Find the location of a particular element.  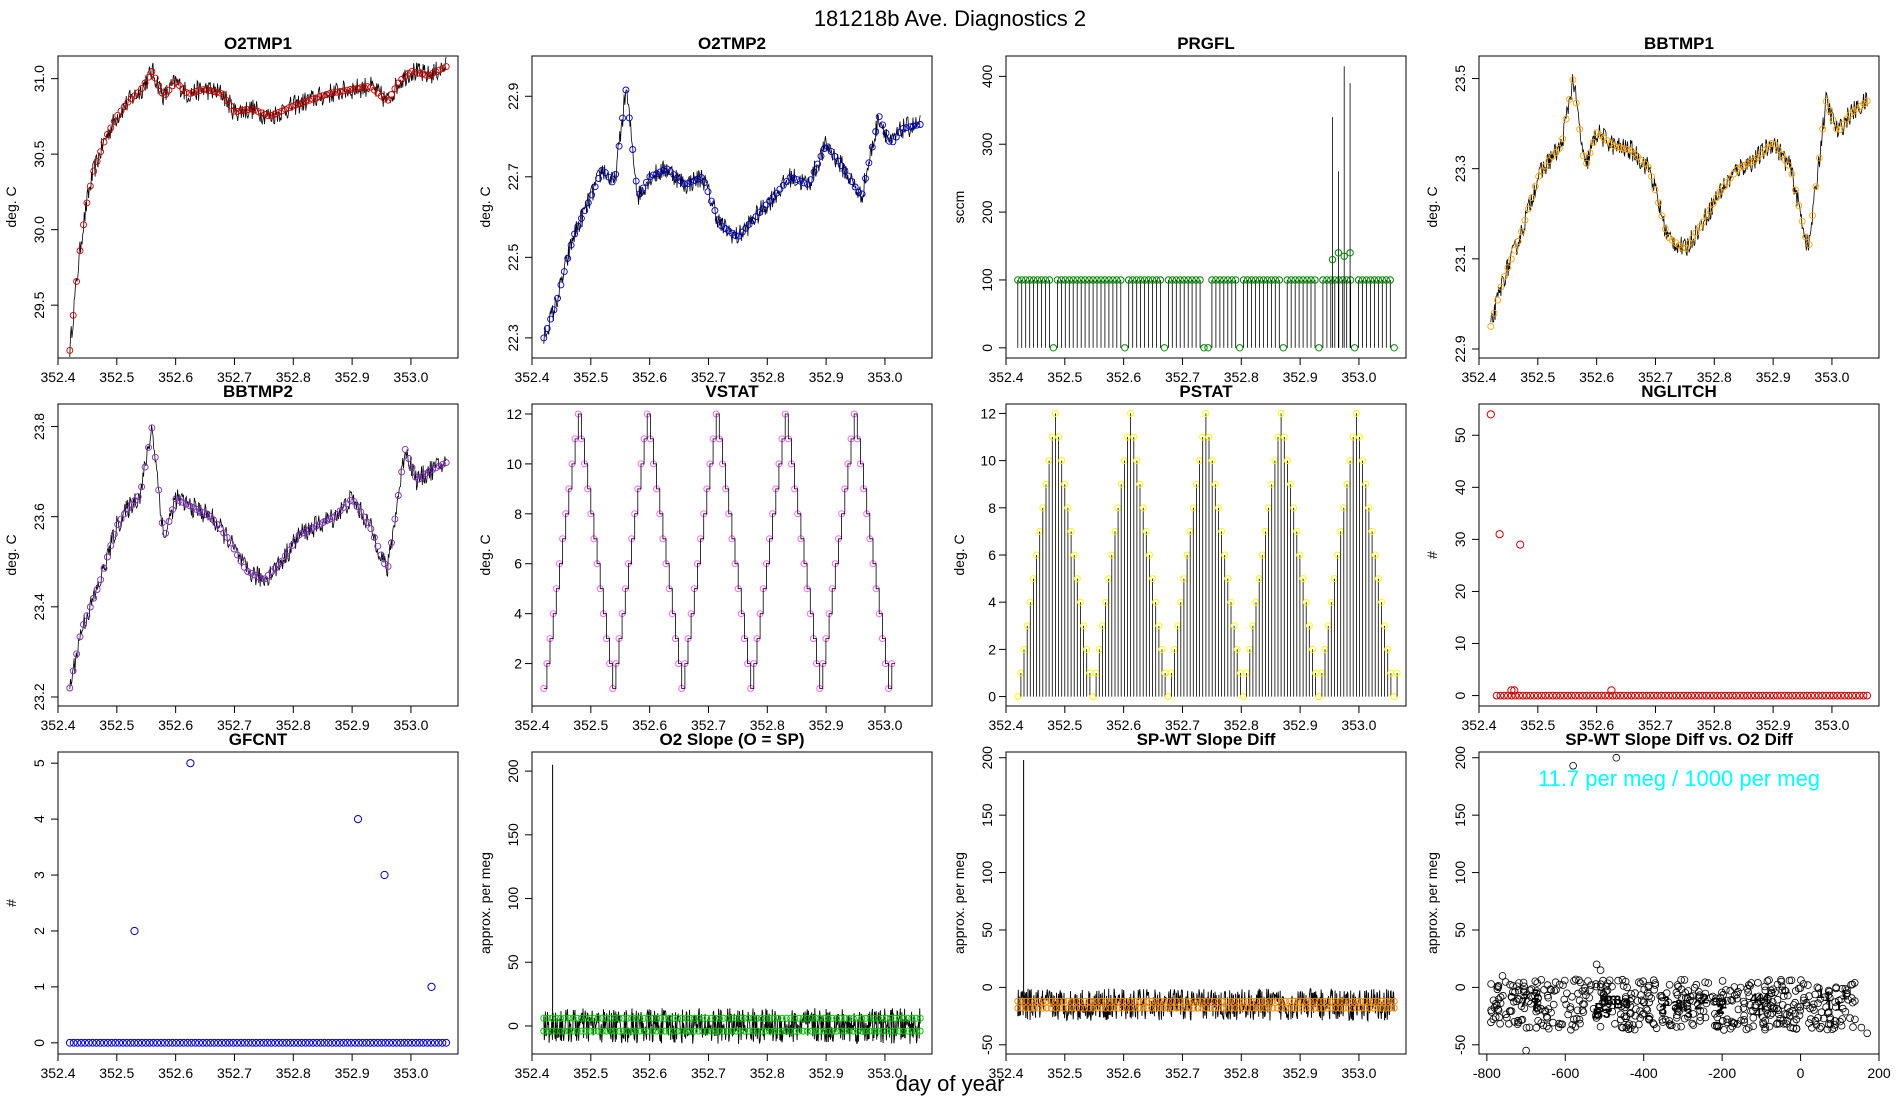

panel-title: O2 Slope (O = SP) is located at coordinates (731, 739).